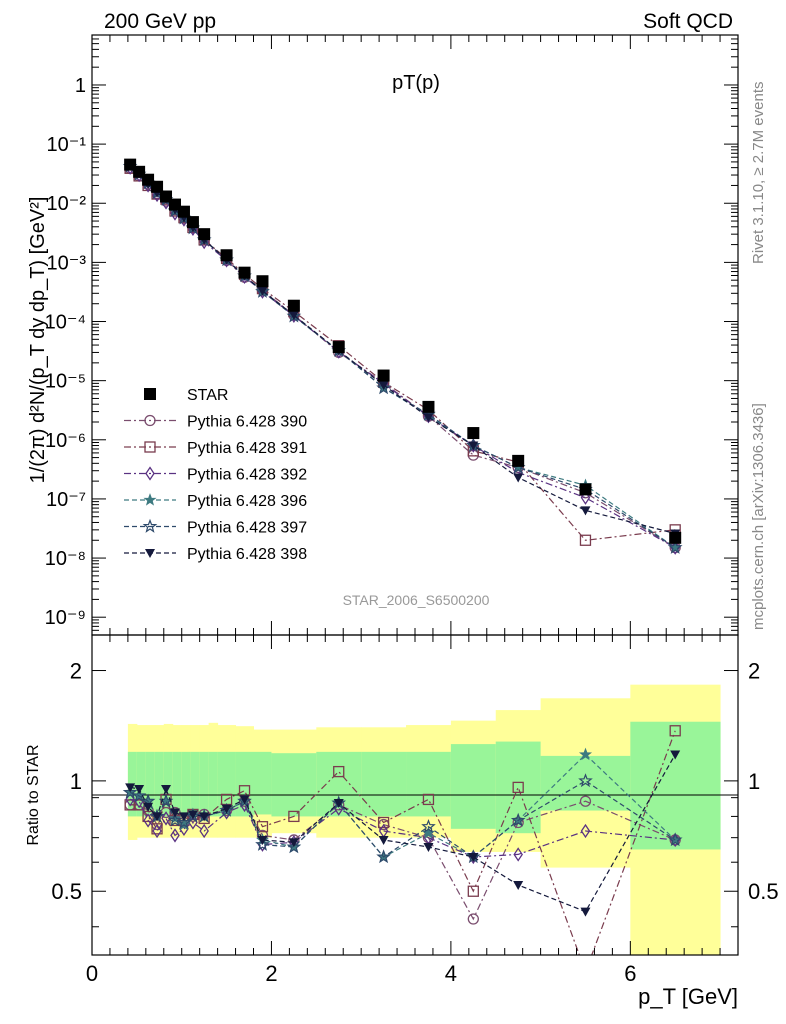  What do you see at coordinates (80, 86) in the screenshot?
I see `y-tick-label: 1` at bounding box center [80, 86].